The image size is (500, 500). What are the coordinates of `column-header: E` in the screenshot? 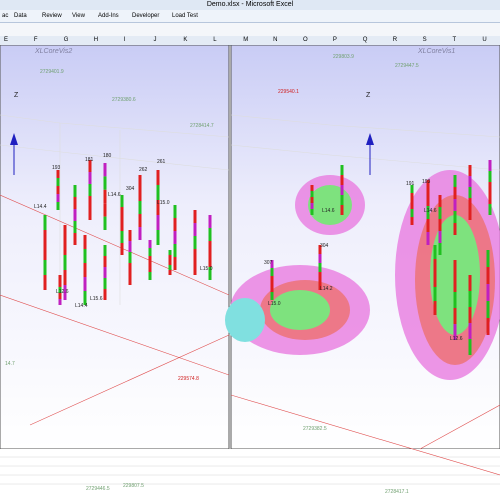 It's located at (6, 40).